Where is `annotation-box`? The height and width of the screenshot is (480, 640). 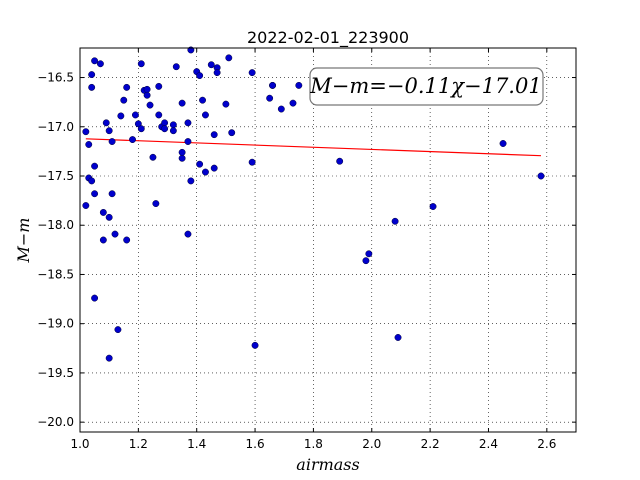 annotation-box is located at coordinates (426, 86).